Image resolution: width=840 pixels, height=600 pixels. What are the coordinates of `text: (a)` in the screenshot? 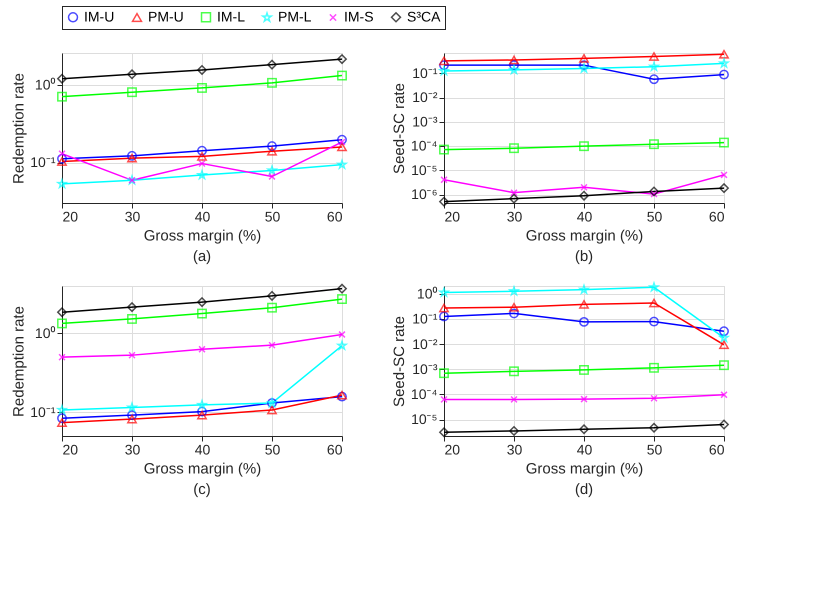 It's located at (202, 256).